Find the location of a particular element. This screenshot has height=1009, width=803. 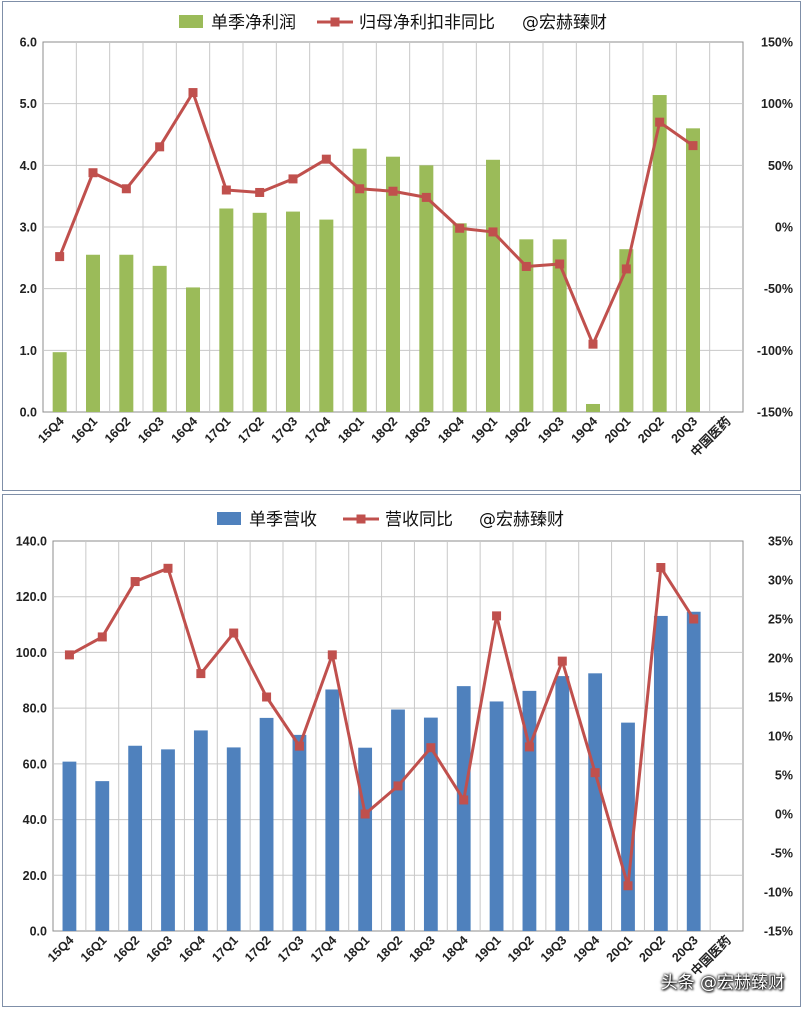

marker-19Q2 is located at coordinates (526, 266).